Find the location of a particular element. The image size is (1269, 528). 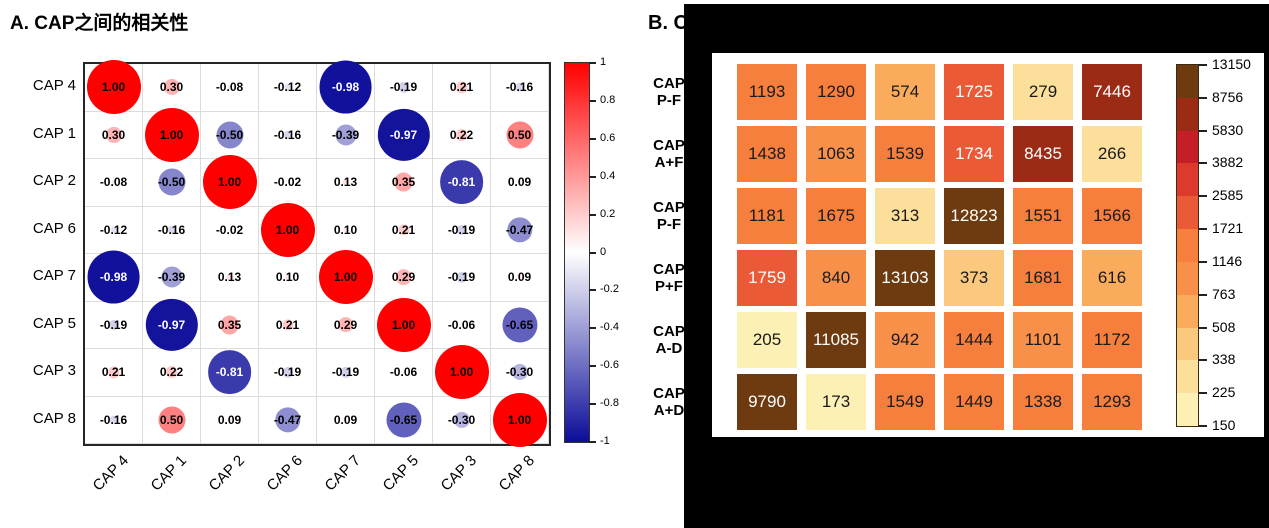

corr-cell: 0.10 is located at coordinates (346, 230).